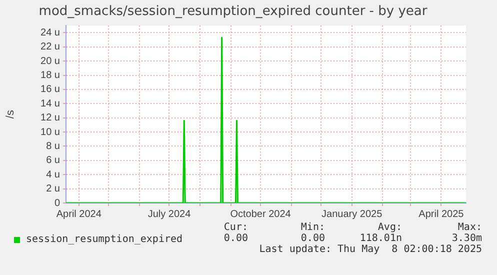 The width and height of the screenshot is (497, 275). Describe the element at coordinates (50, 118) in the screenshot. I see `y-tick-label: 12 u` at that location.